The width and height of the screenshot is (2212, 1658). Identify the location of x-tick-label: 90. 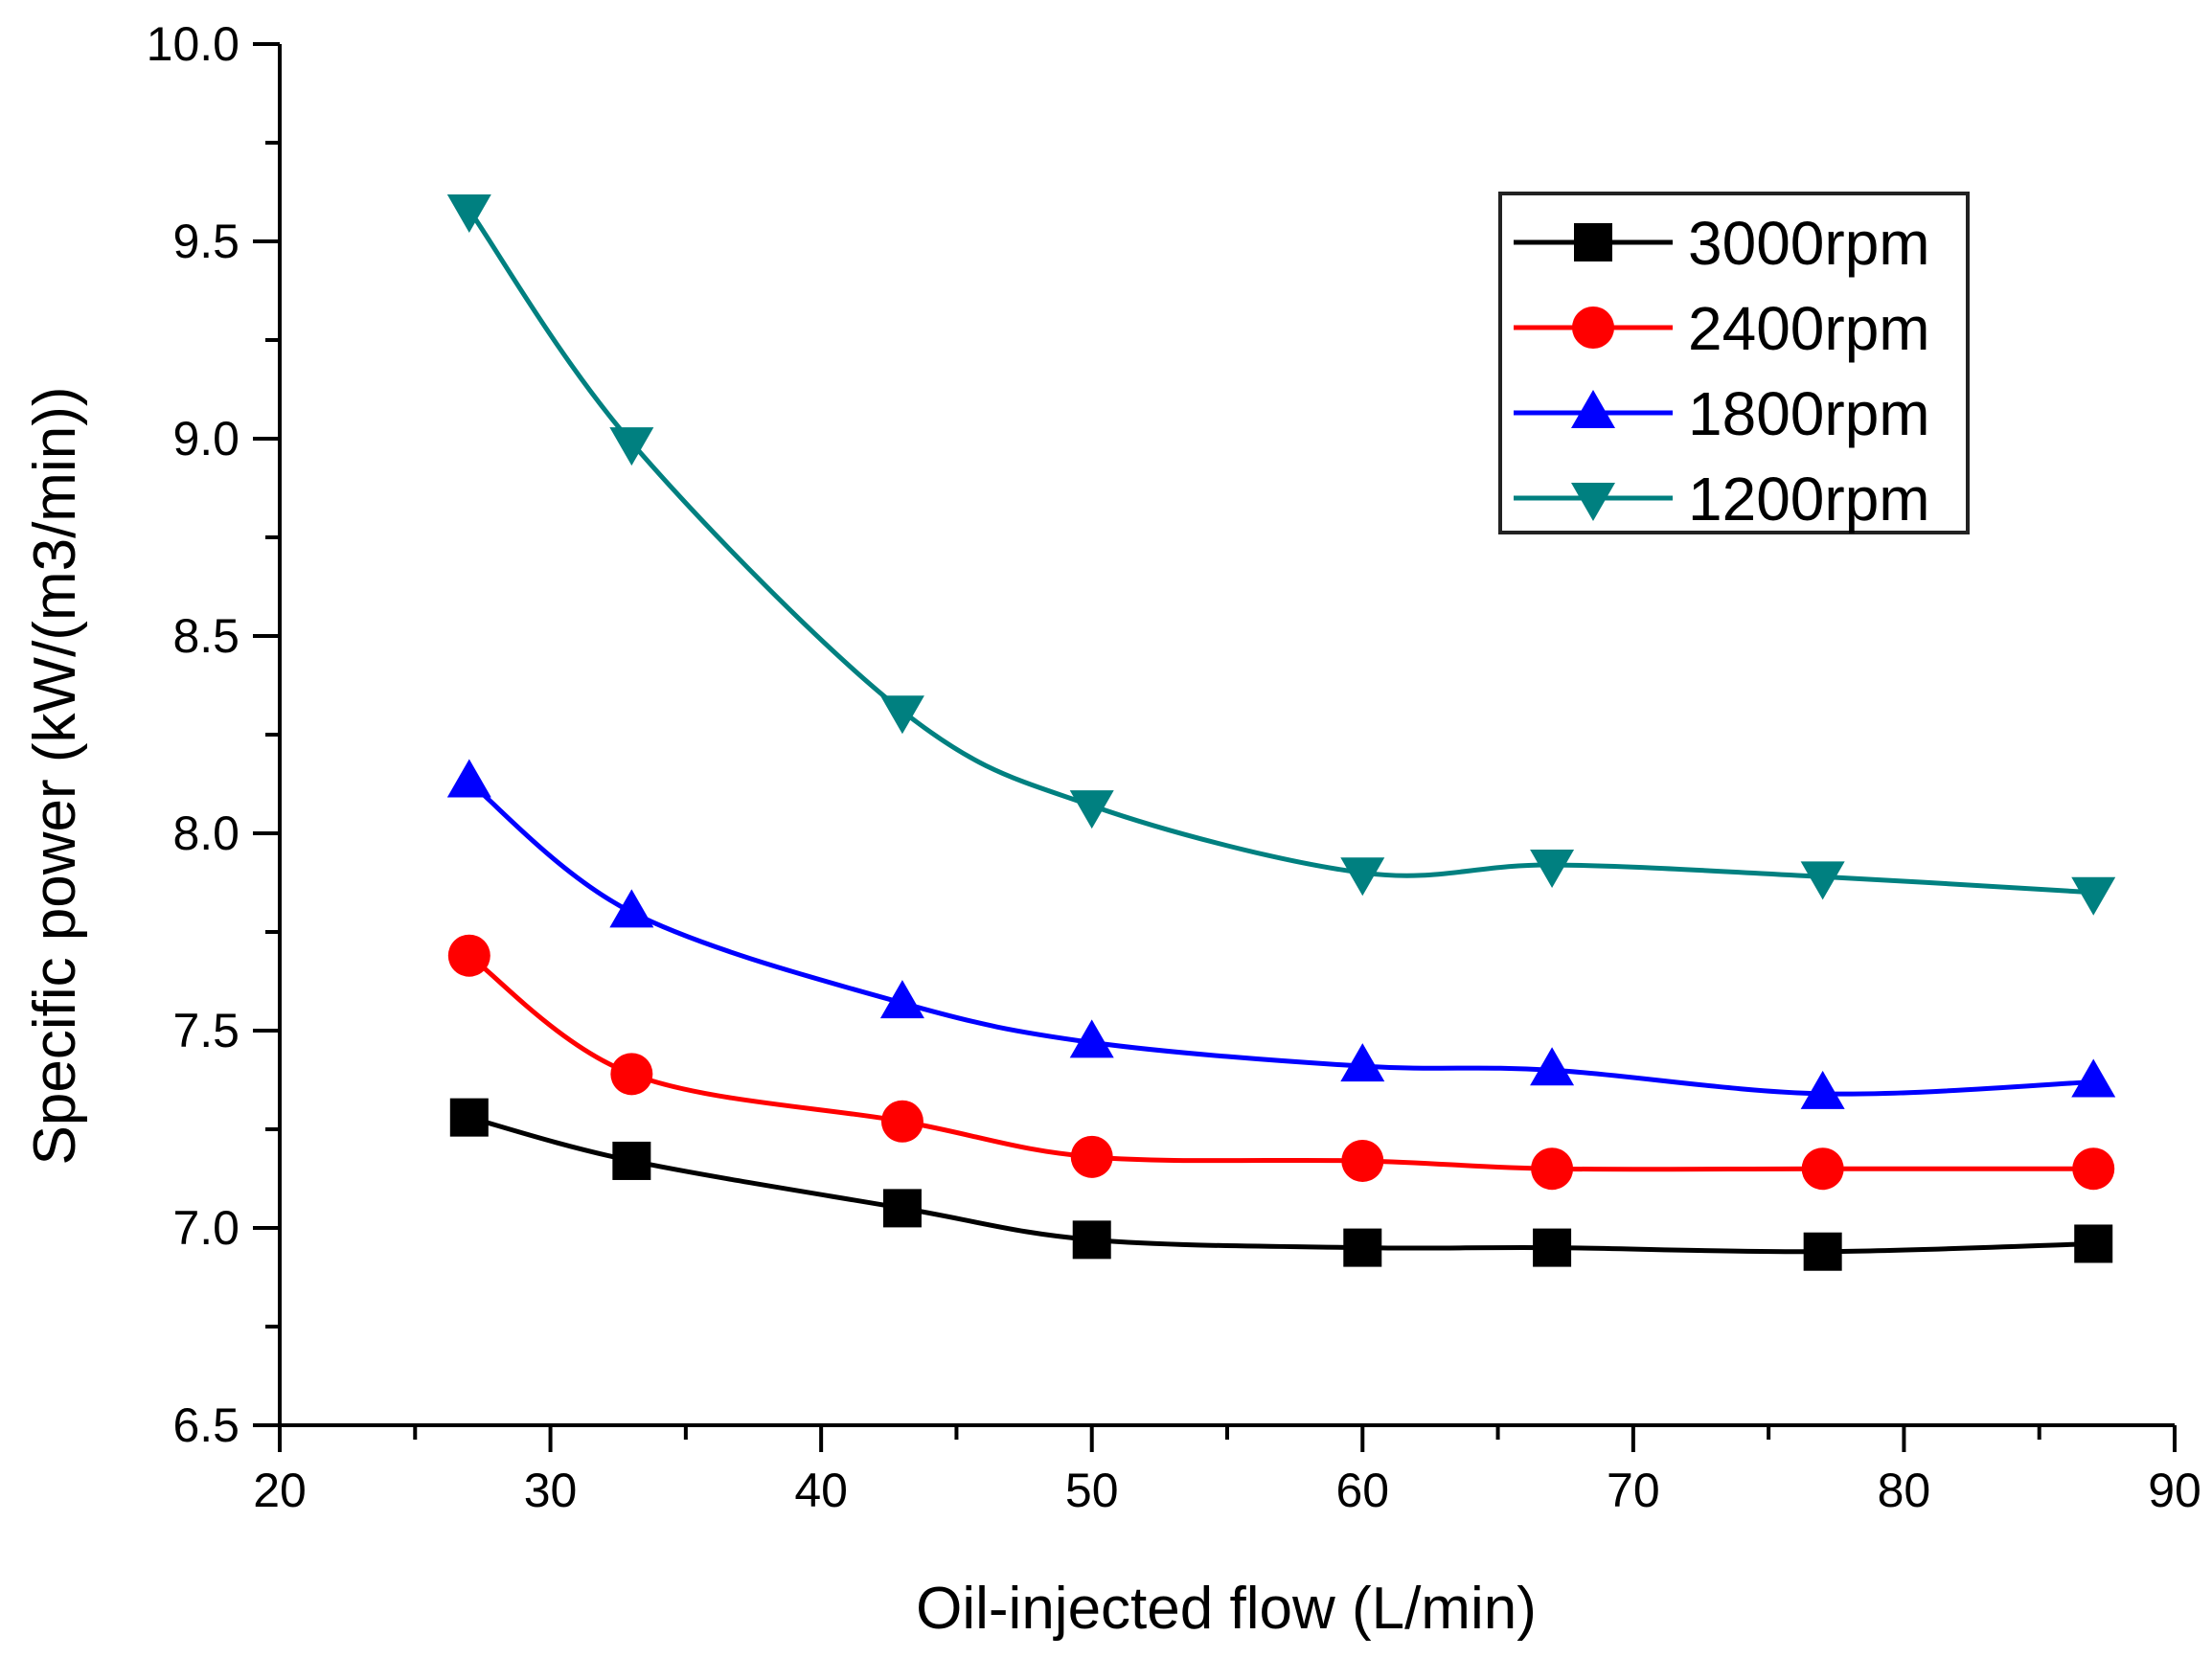
(2174, 1490).